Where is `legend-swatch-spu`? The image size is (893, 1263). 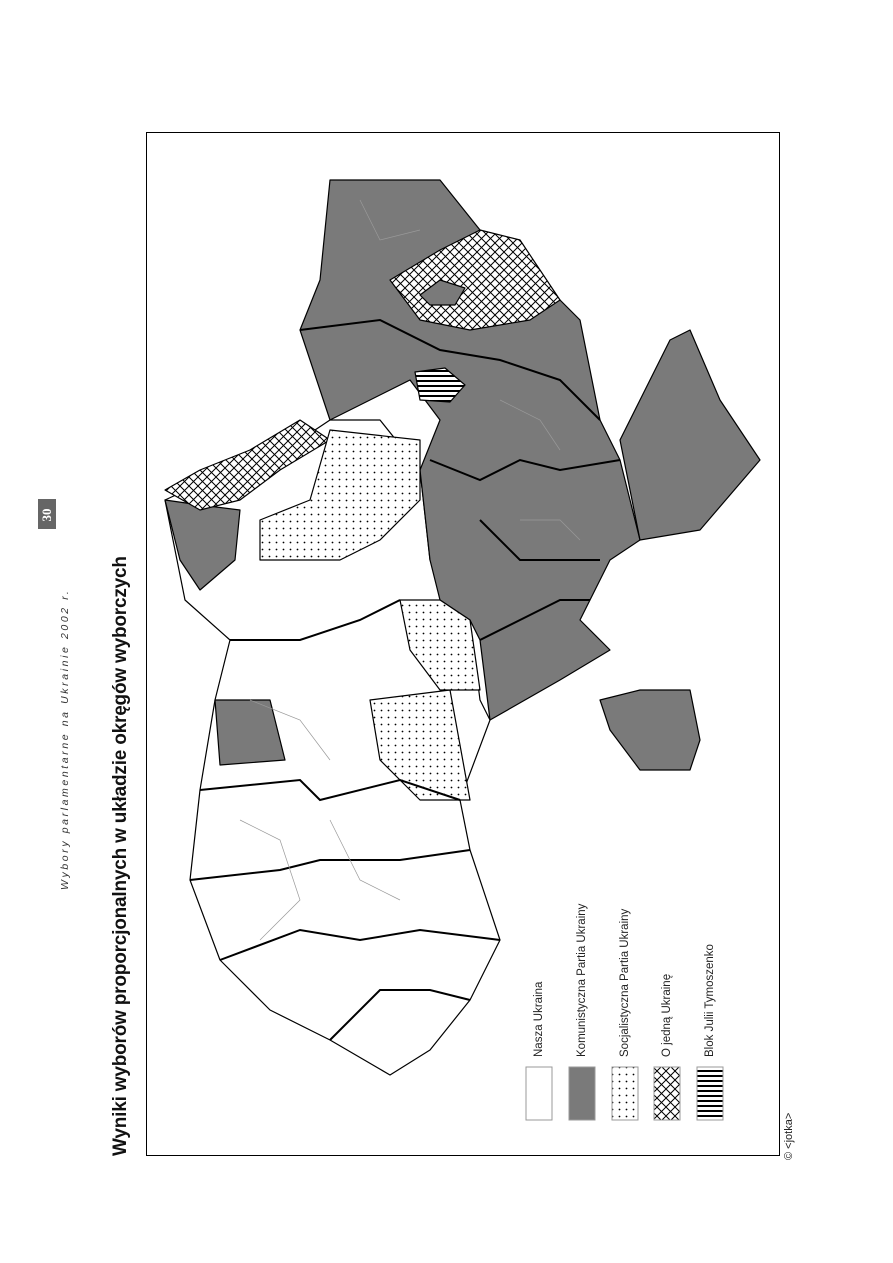 legend-swatch-spu is located at coordinates (625, 1093).